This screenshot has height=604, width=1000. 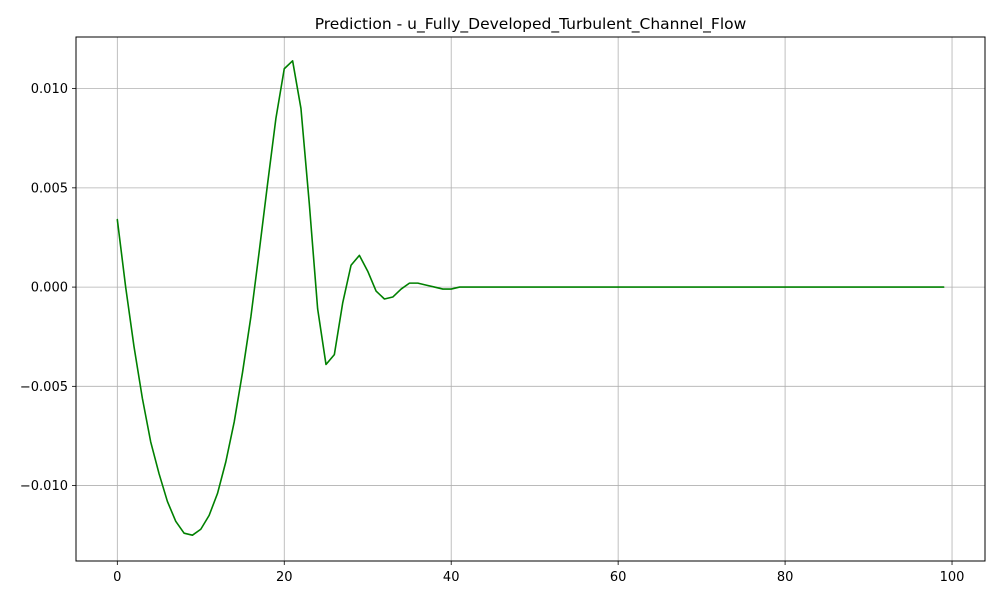 I want to click on y-tick-label: 0.005, so click(x=49, y=188).